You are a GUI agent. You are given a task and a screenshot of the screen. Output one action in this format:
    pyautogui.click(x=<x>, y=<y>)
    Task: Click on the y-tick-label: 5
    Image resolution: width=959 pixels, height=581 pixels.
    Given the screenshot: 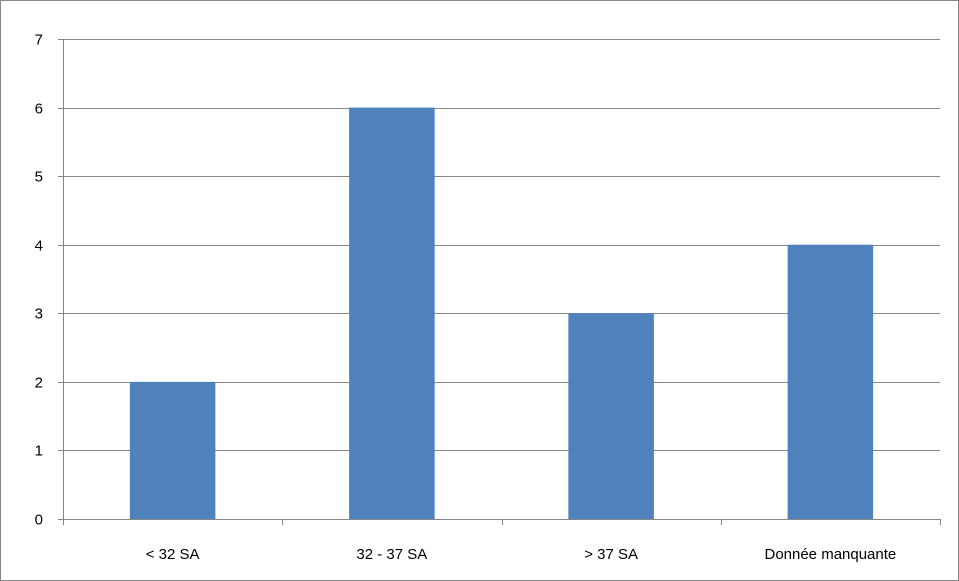 What is the action you would take?
    pyautogui.click(x=39, y=177)
    